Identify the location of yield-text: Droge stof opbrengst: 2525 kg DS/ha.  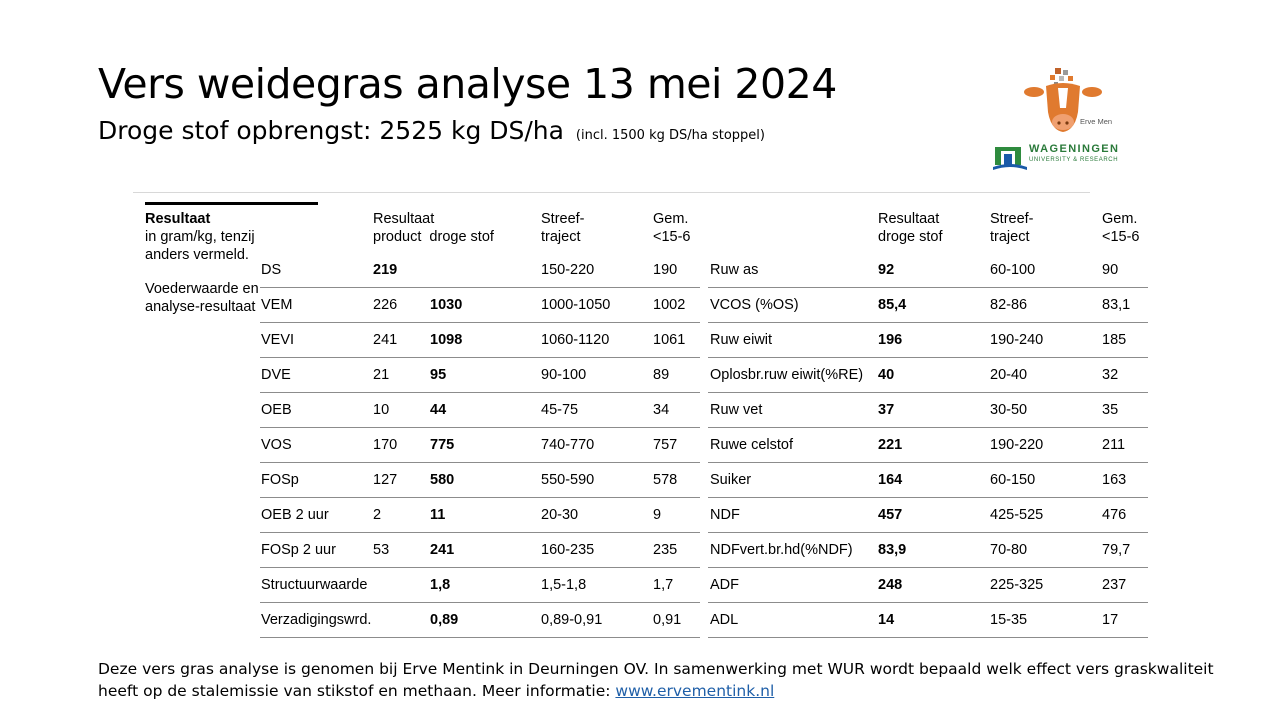
(331, 130).